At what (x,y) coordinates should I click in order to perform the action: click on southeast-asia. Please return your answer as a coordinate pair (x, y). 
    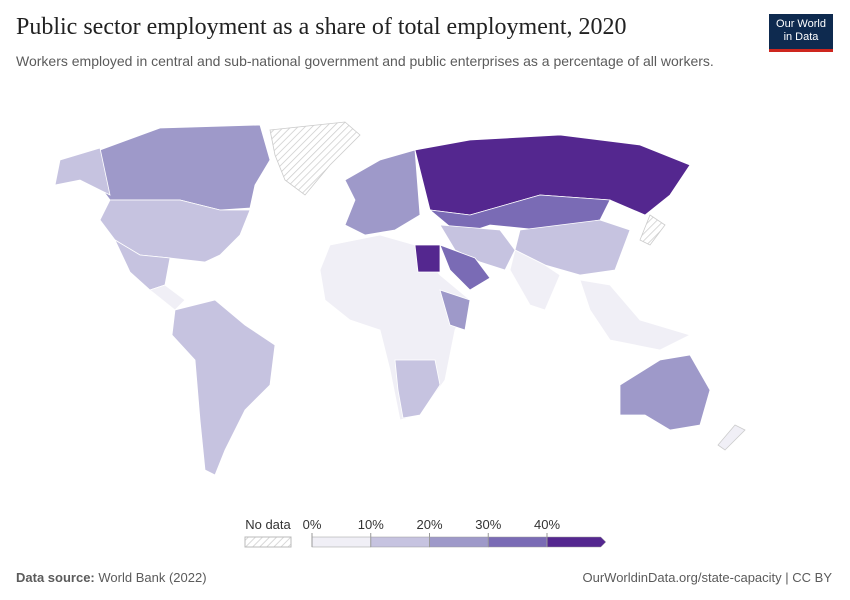
    Looking at the image, I should click on (635, 315).